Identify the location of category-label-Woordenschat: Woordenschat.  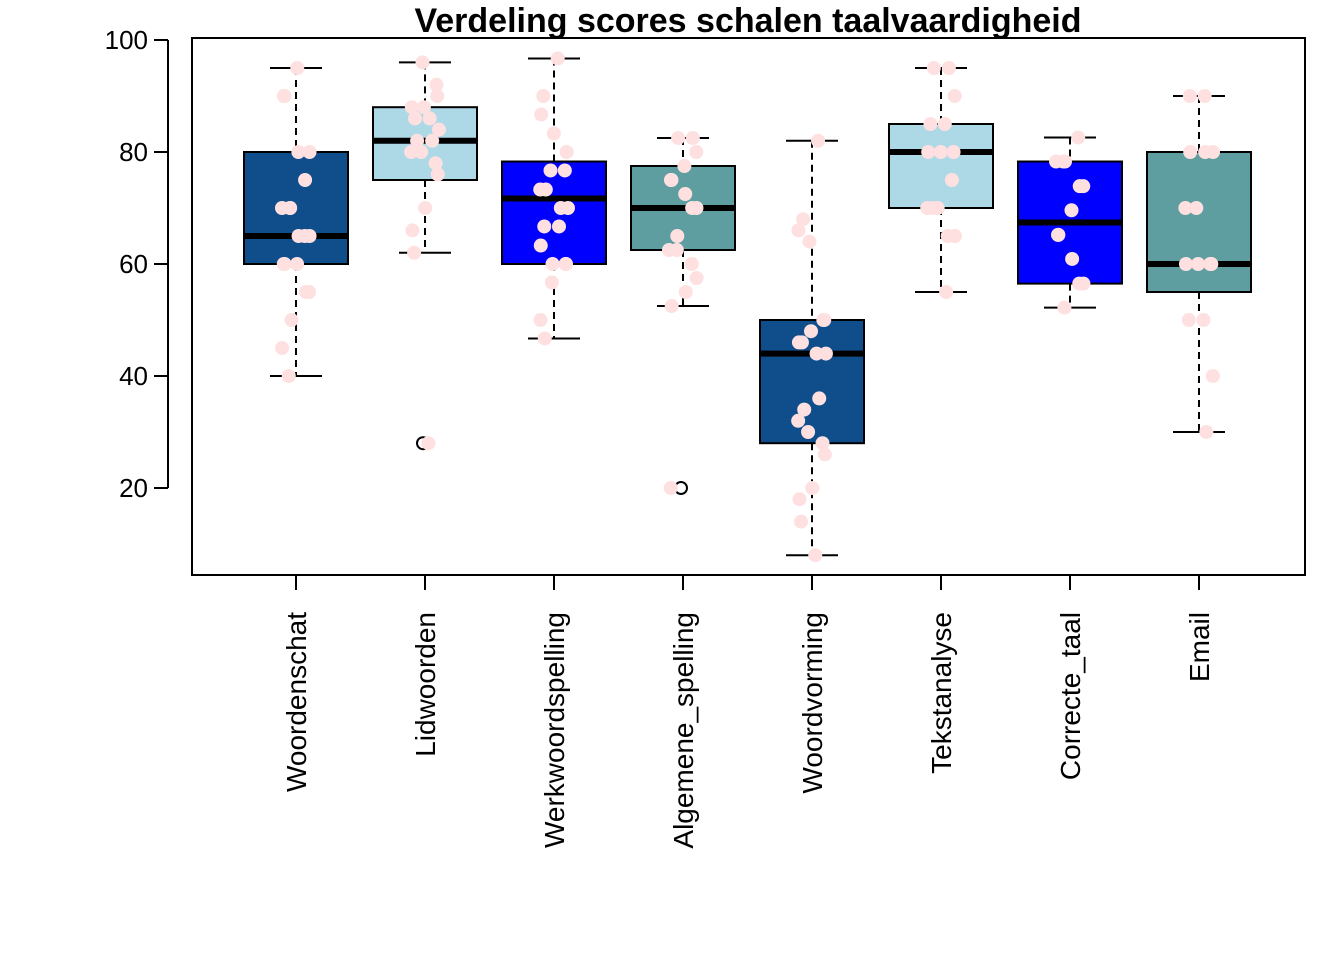
(296, 702).